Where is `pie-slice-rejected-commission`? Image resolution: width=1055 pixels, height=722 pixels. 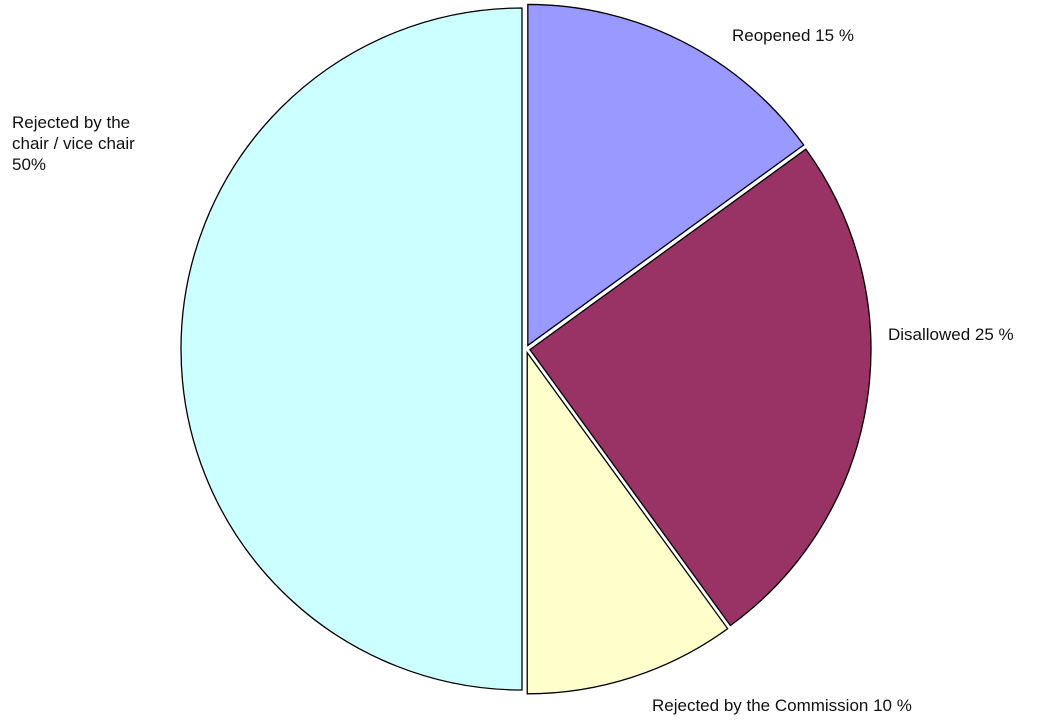 pie-slice-rejected-commission is located at coordinates (627, 522).